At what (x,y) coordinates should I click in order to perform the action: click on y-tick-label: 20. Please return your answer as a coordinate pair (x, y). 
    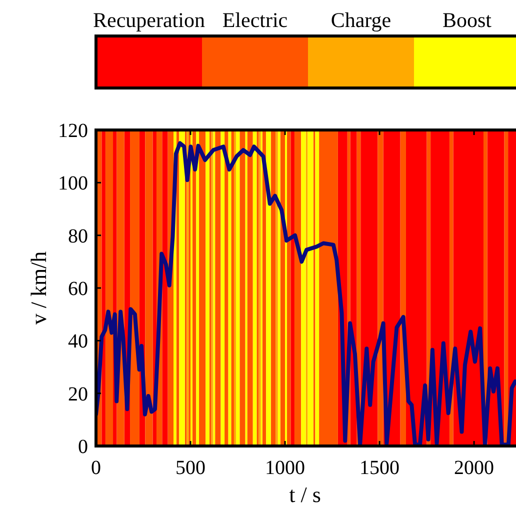
    Looking at the image, I should click on (78, 394).